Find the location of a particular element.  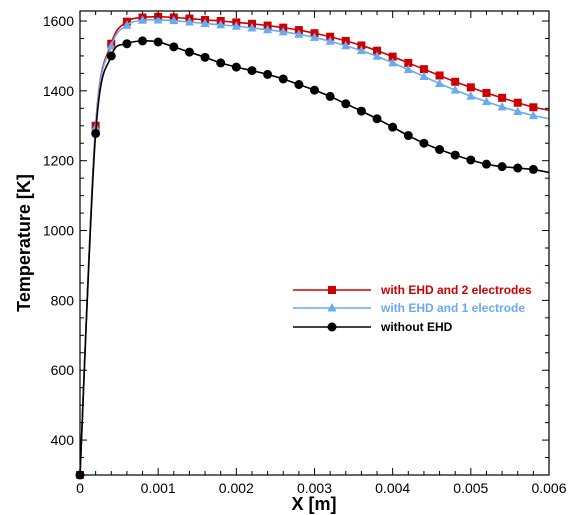

x-tick-label: 0.003 is located at coordinates (314, 488).